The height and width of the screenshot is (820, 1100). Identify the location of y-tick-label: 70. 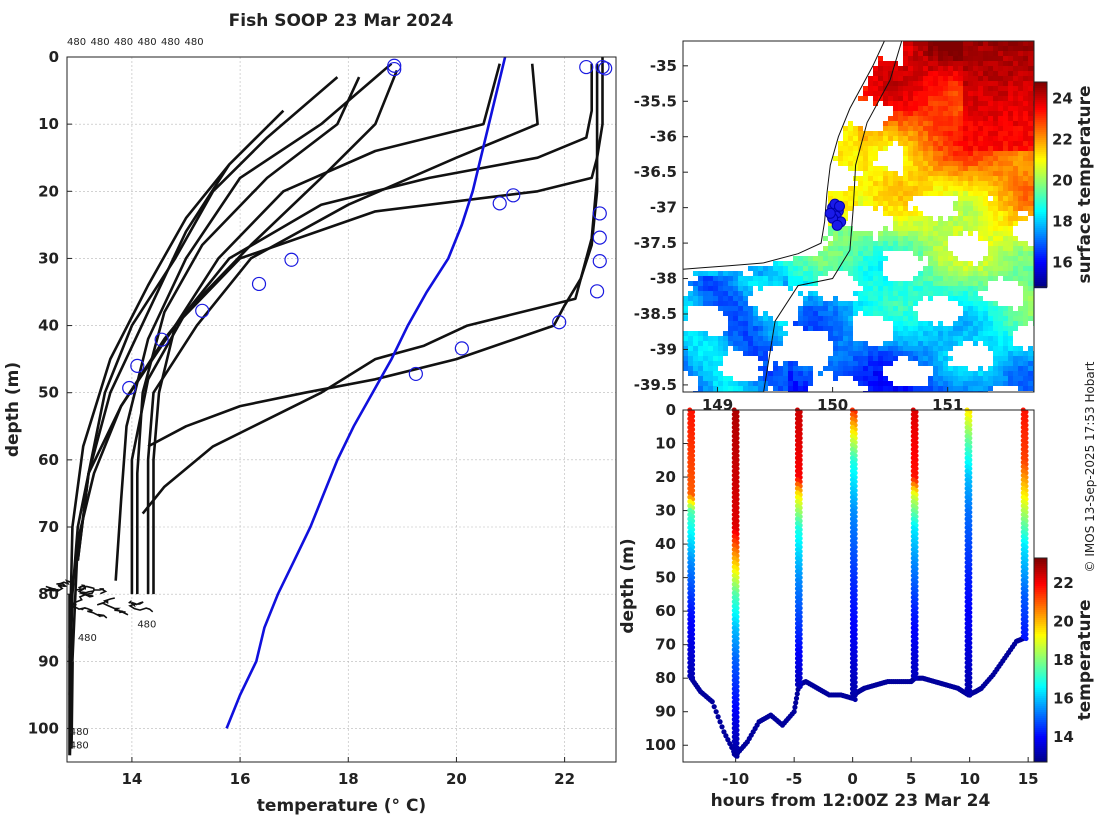
(48, 527).